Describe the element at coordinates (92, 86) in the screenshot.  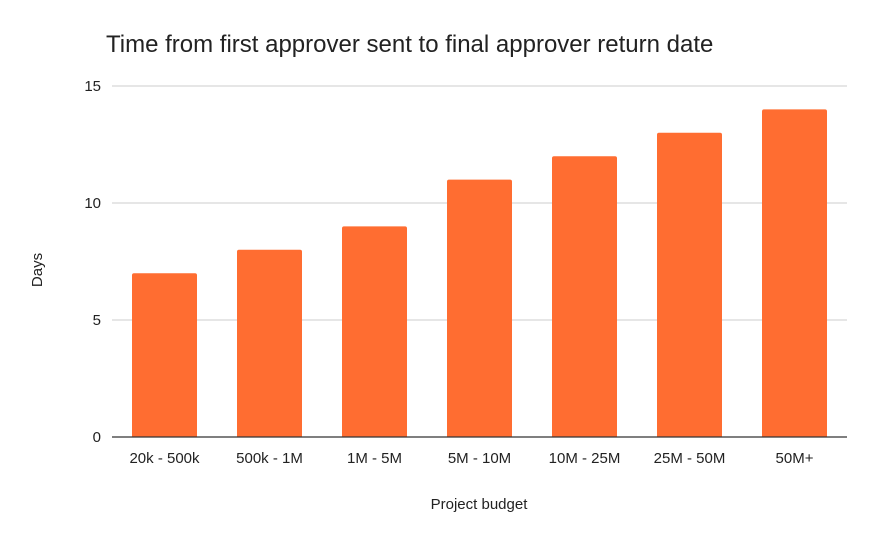
I see `y-tick-label: 15` at that location.